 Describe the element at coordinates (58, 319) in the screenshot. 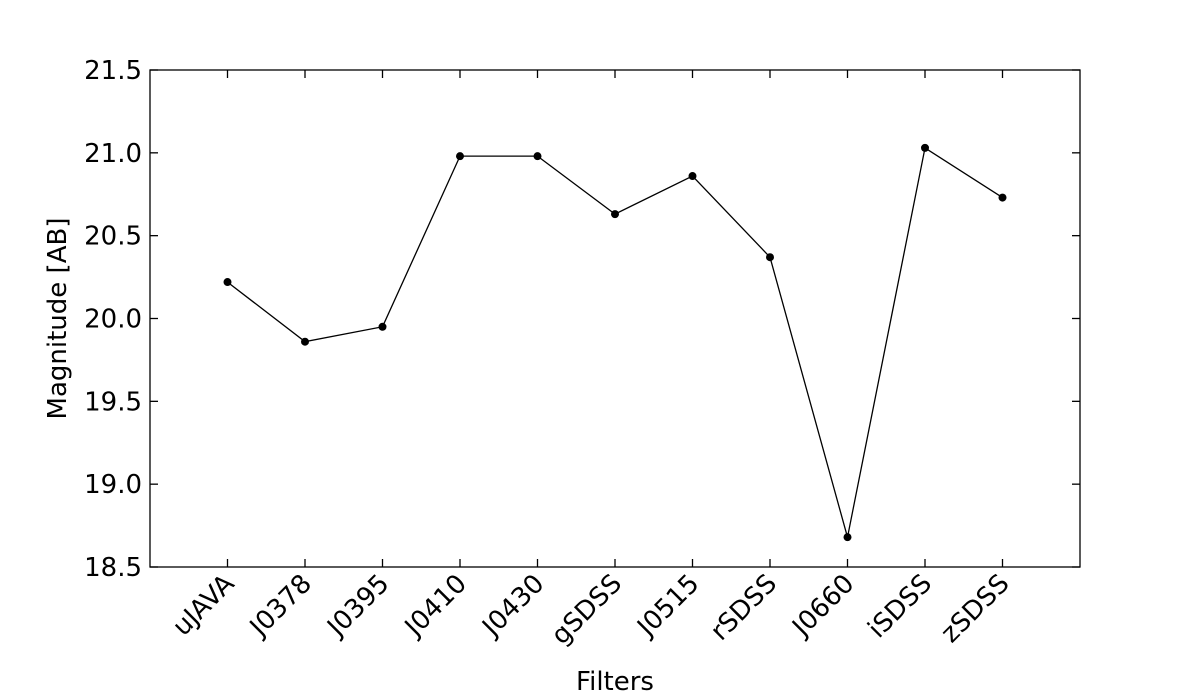

I see `y-axis-label: Magnitude [AB]` at that location.